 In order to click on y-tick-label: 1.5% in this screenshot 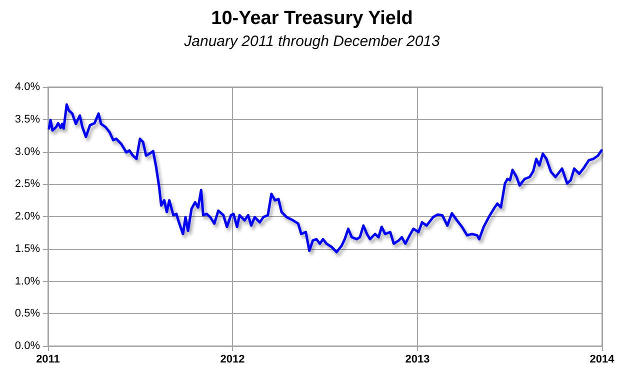, I will do `click(27, 248)`.